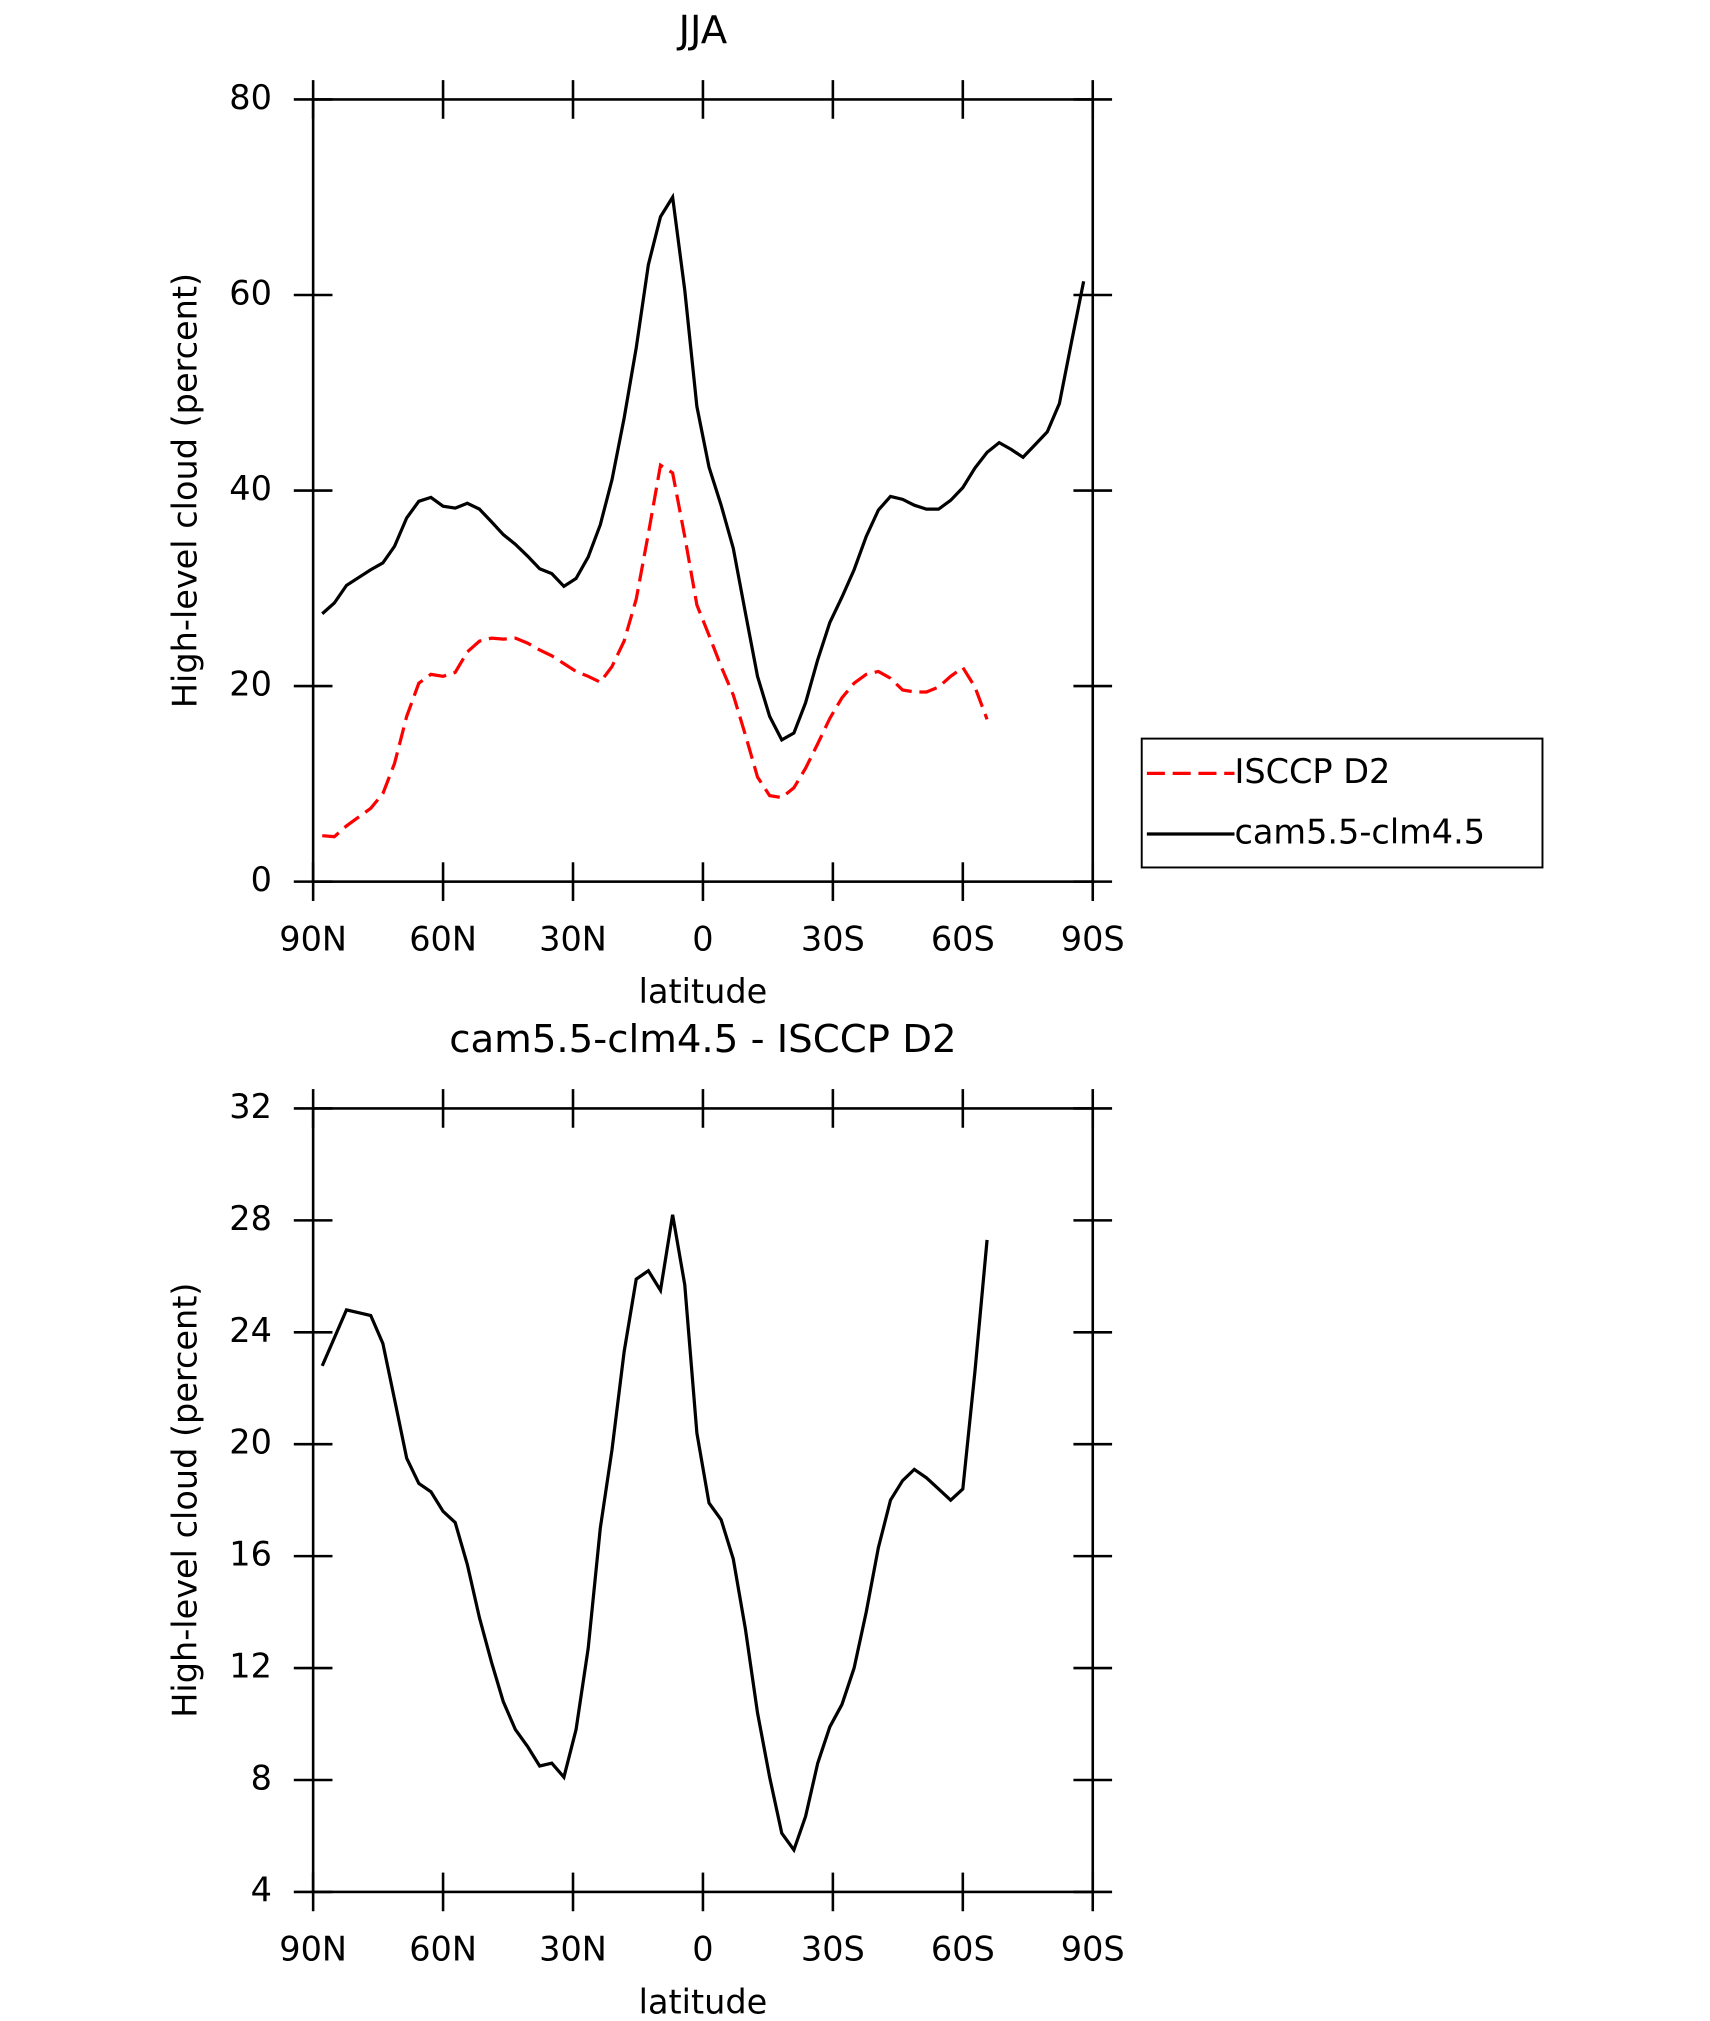 The image size is (1710, 2021). What do you see at coordinates (250, 1330) in the screenshot?
I see `y-tick-label: 24` at bounding box center [250, 1330].